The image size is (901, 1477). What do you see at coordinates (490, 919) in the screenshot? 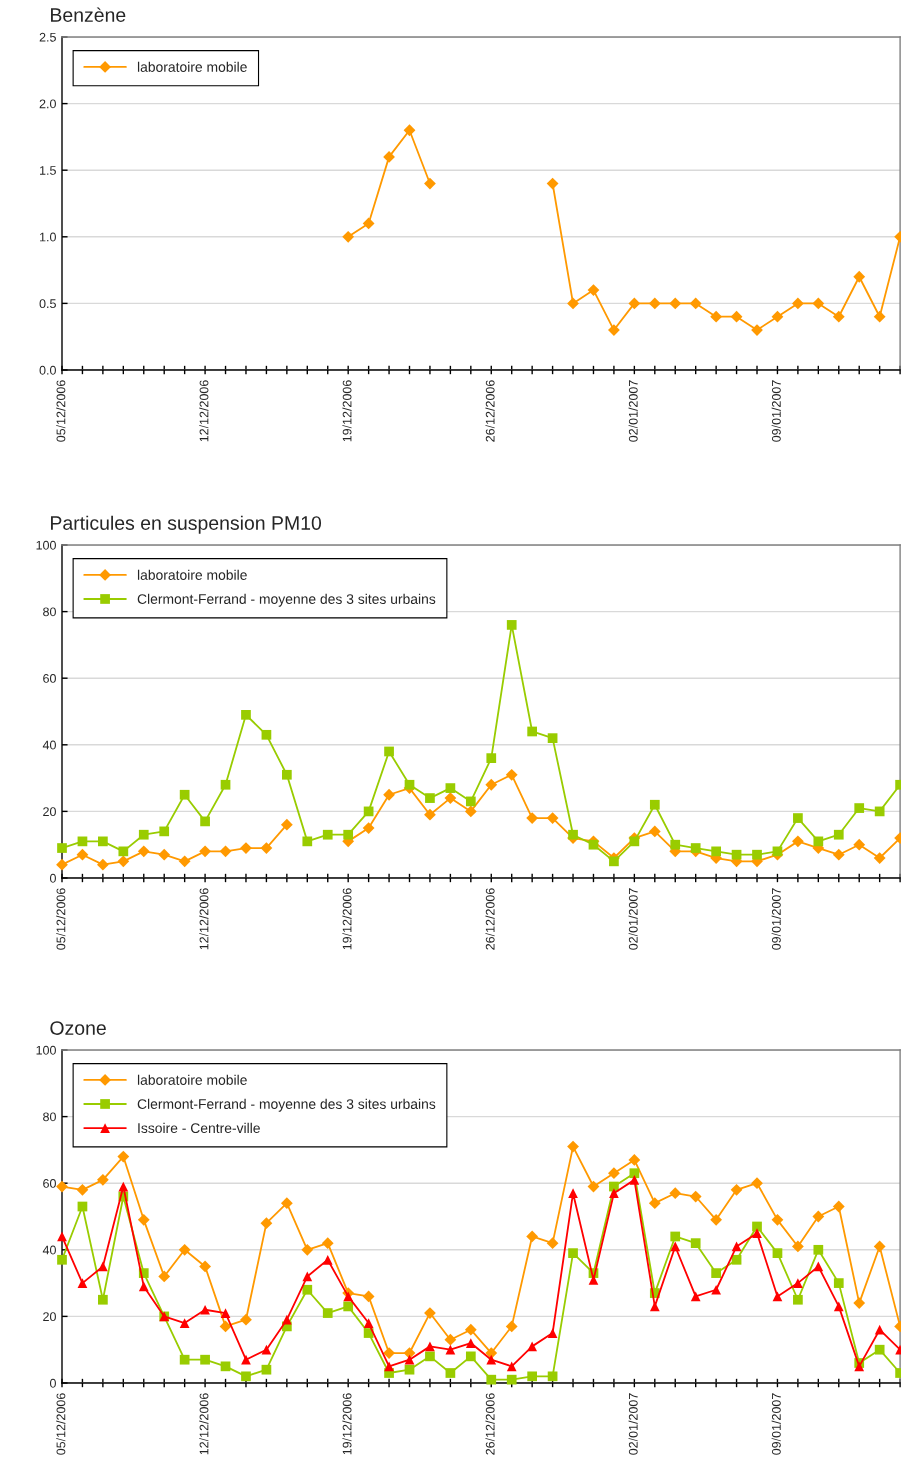
I see `x-tick-label: 26/12/2006` at bounding box center [490, 919].